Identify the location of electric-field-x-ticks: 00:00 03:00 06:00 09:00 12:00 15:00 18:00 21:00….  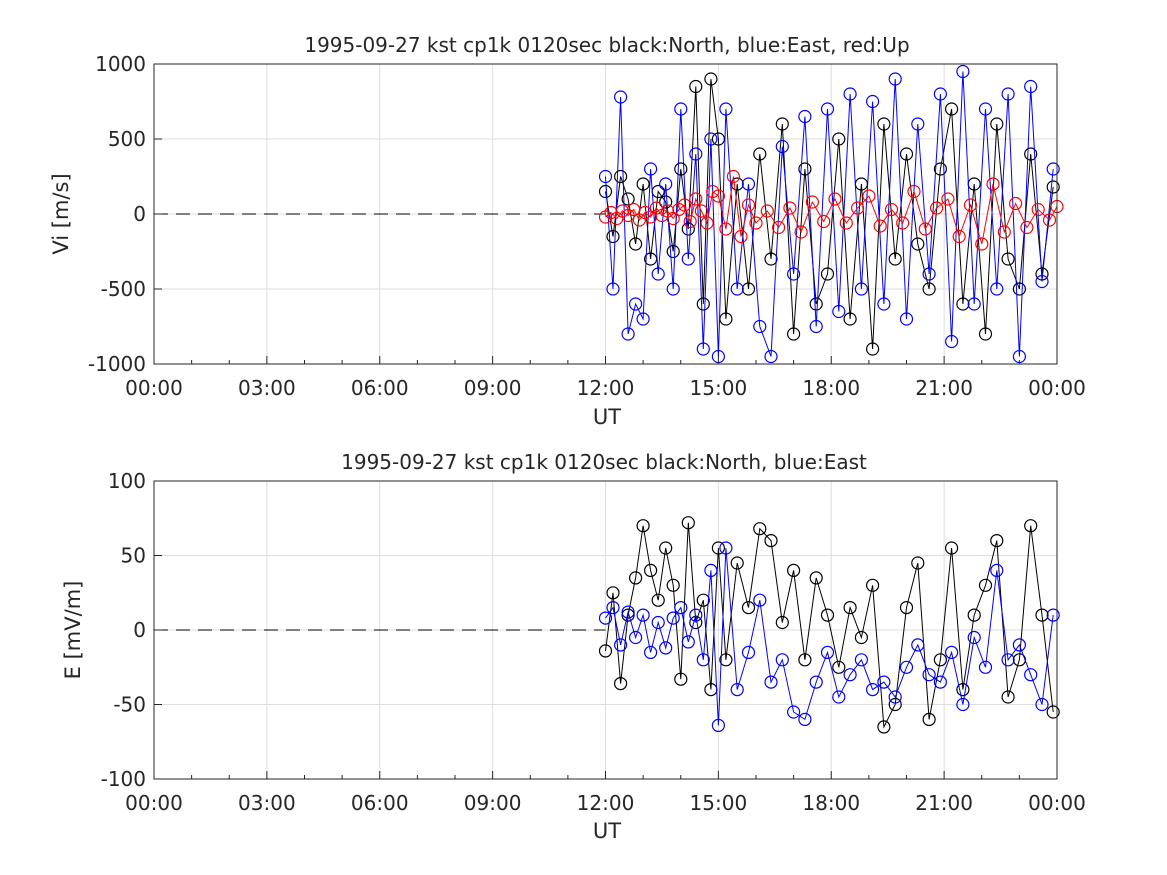
(605, 803).